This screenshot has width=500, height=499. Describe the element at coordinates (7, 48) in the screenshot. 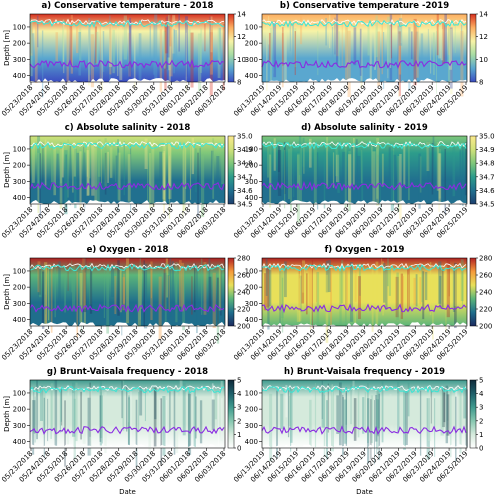

I see `y-axis-label: Depth [m]` at that location.